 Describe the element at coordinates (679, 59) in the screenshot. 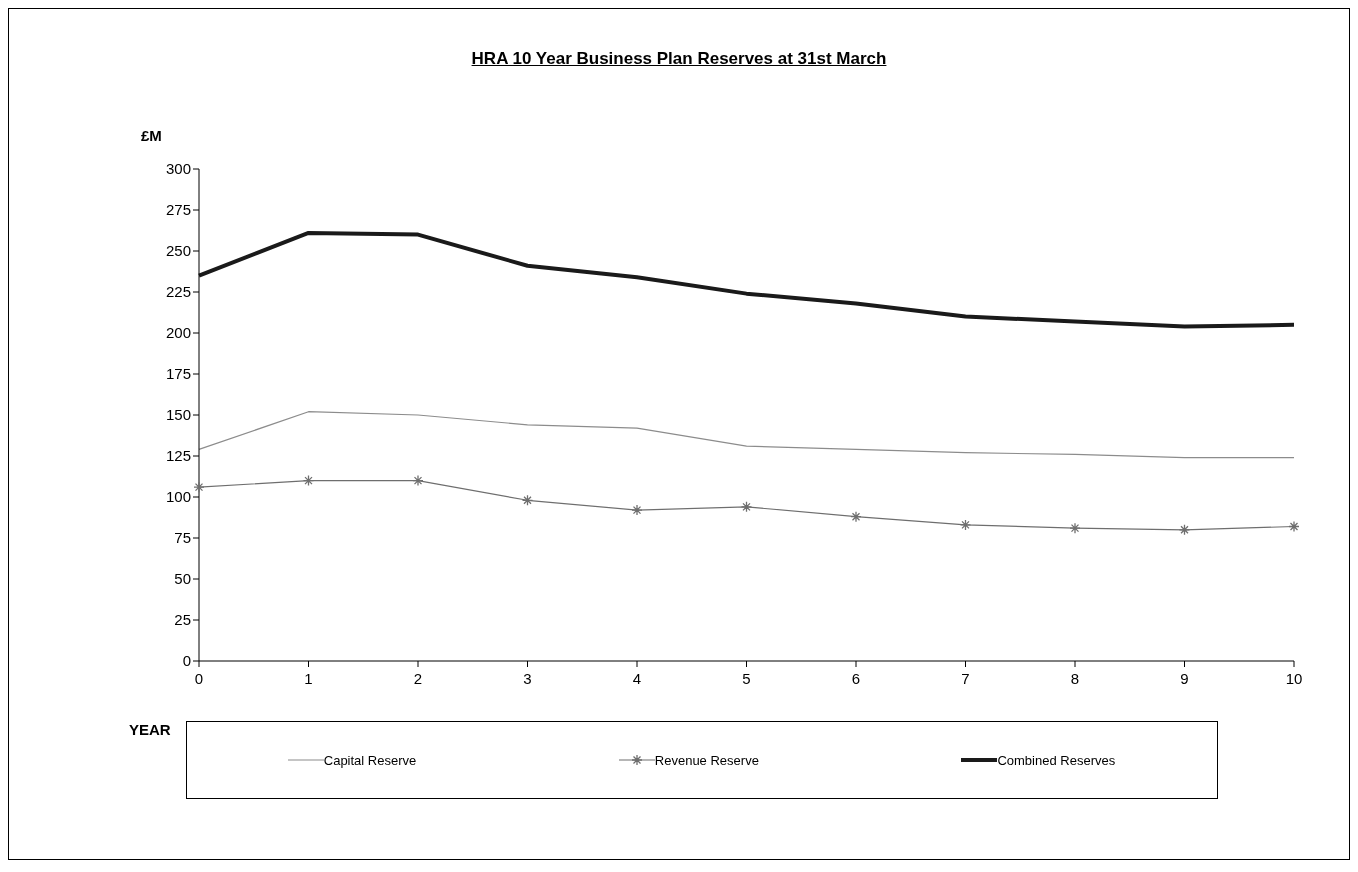

I see `chart-title: HRA 10 Year Business Plan Reserves at 31st March` at that location.